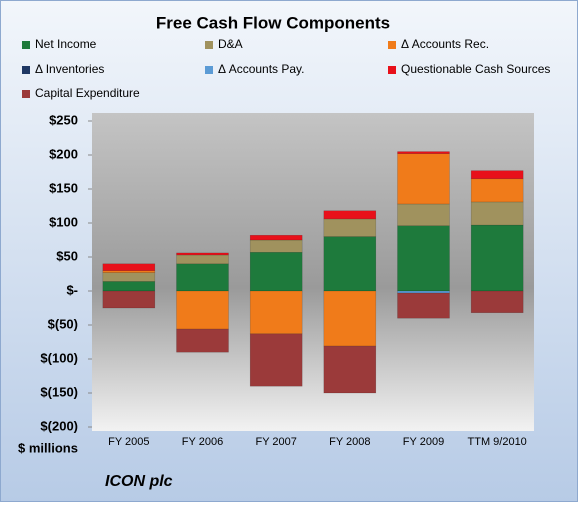 The width and height of the screenshot is (578, 507). What do you see at coordinates (230, 44) in the screenshot?
I see `legend-label: D&A` at bounding box center [230, 44].